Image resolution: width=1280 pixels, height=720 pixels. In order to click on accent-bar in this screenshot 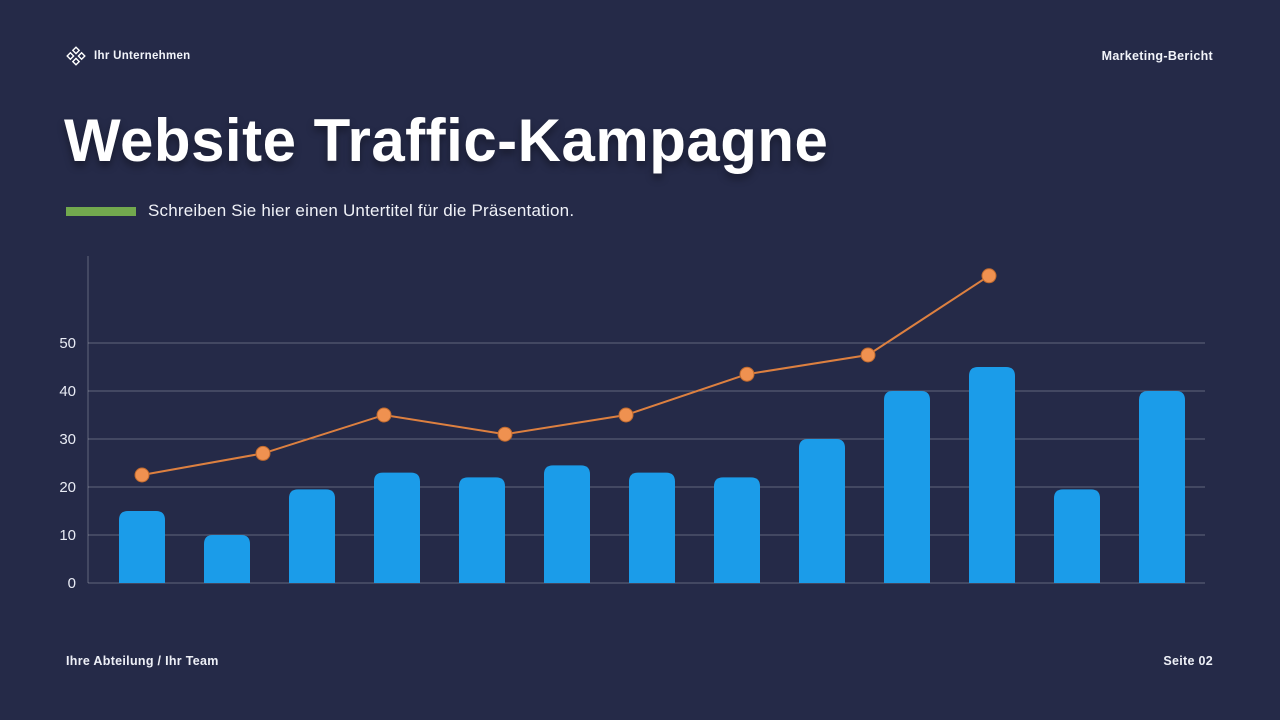, I will do `click(101, 211)`.